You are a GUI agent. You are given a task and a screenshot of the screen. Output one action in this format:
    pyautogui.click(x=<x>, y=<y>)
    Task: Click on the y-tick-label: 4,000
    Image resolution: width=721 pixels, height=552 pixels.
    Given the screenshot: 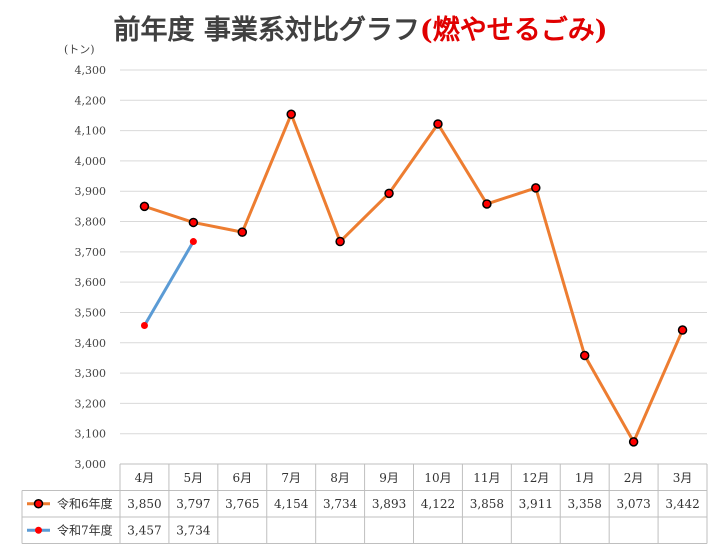 What is the action you would take?
    pyautogui.click(x=91, y=161)
    